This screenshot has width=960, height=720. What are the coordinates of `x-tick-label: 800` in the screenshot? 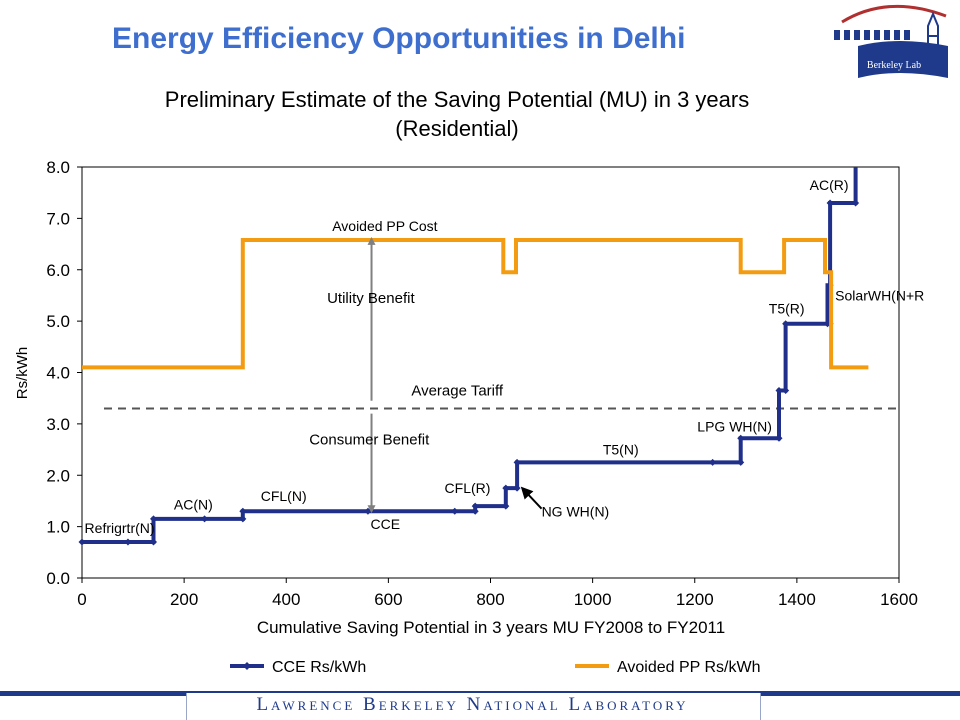 It's located at (490, 599).